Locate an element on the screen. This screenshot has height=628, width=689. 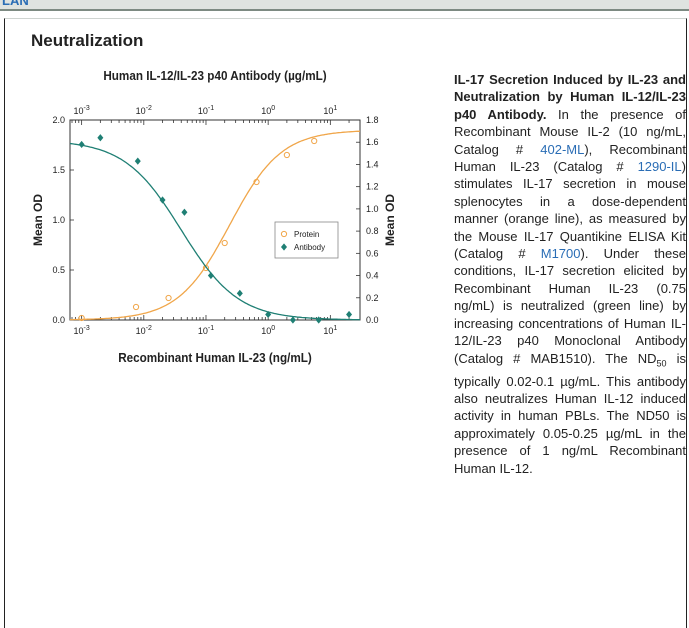
nd50-subscript: 50 is located at coordinates (661, 363).